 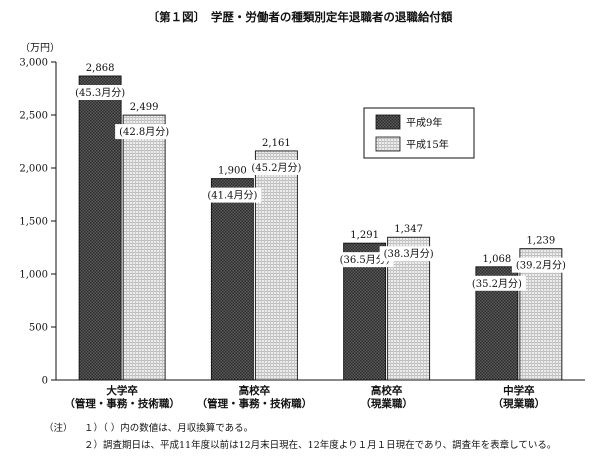 What do you see at coordinates (388, 144) in the screenshot?
I see `legend-swatch-h15` at bounding box center [388, 144].